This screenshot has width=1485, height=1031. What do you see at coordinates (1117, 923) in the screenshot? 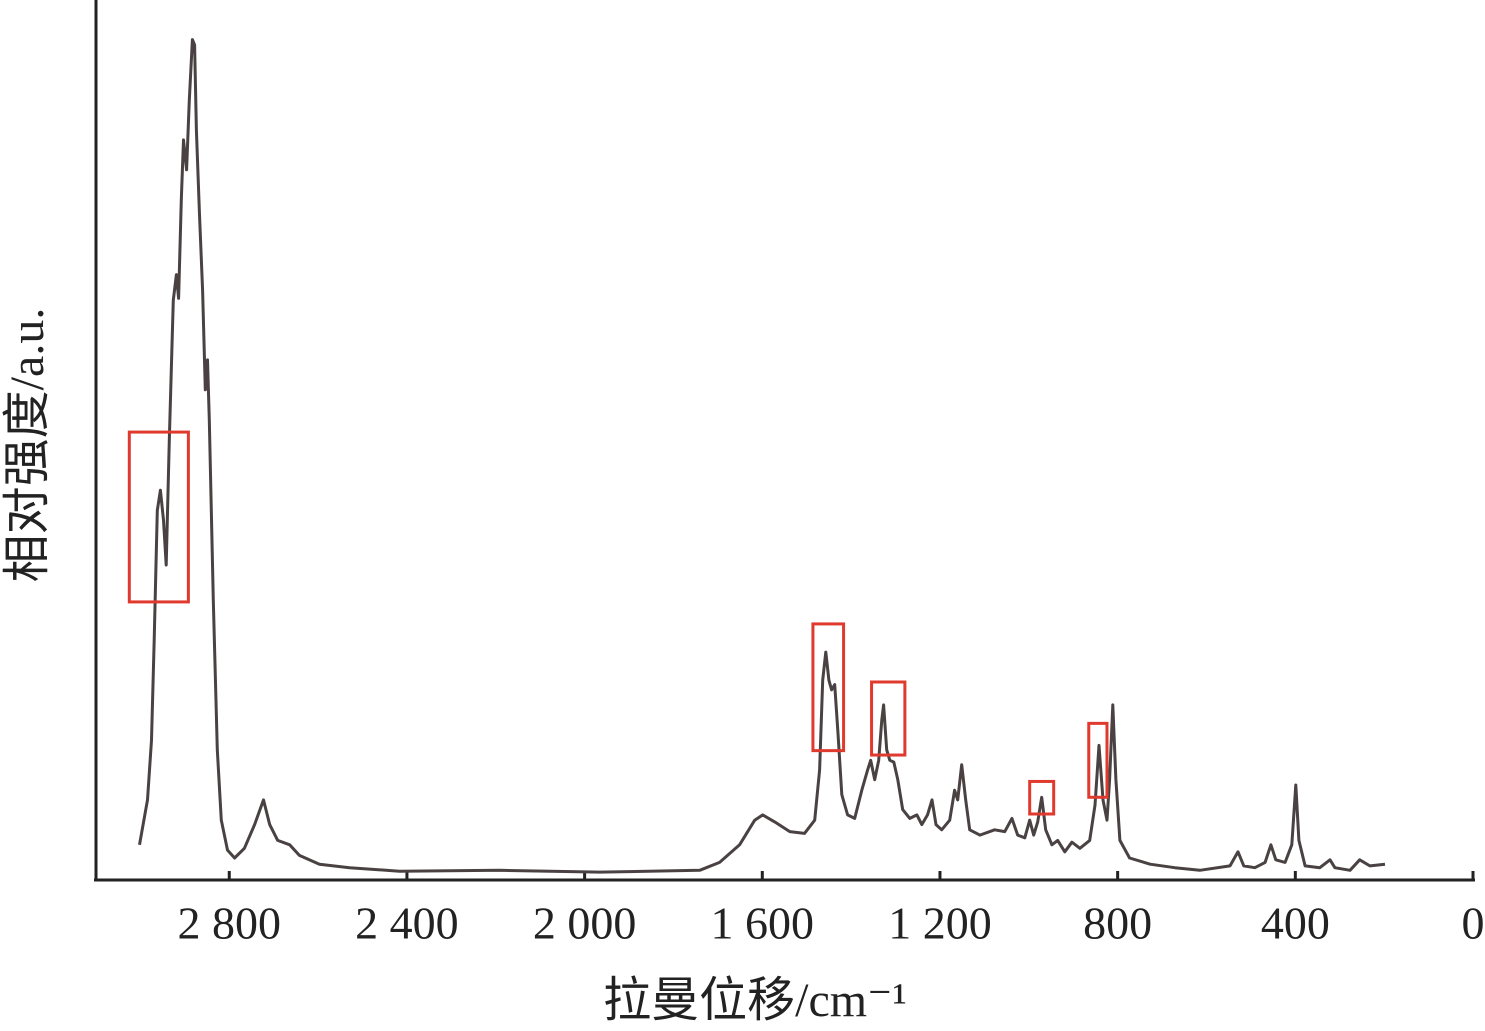
I see `x-tick-label: 800` at bounding box center [1117, 923].